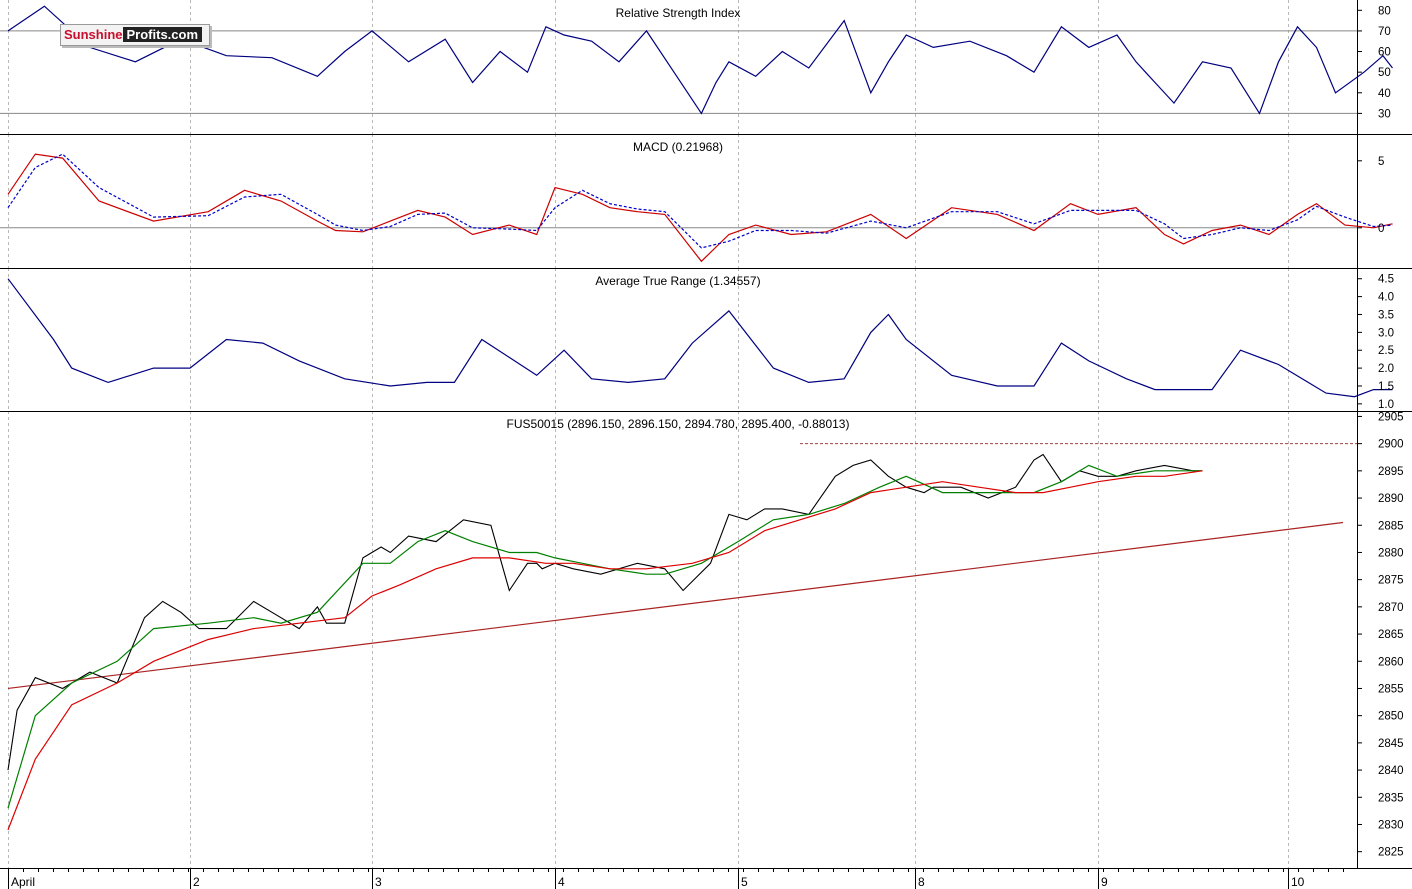 This screenshot has width=1412, height=889. What do you see at coordinates (1386, 333) in the screenshot?
I see `y-tick-label-2-4: 3.0` at bounding box center [1386, 333].